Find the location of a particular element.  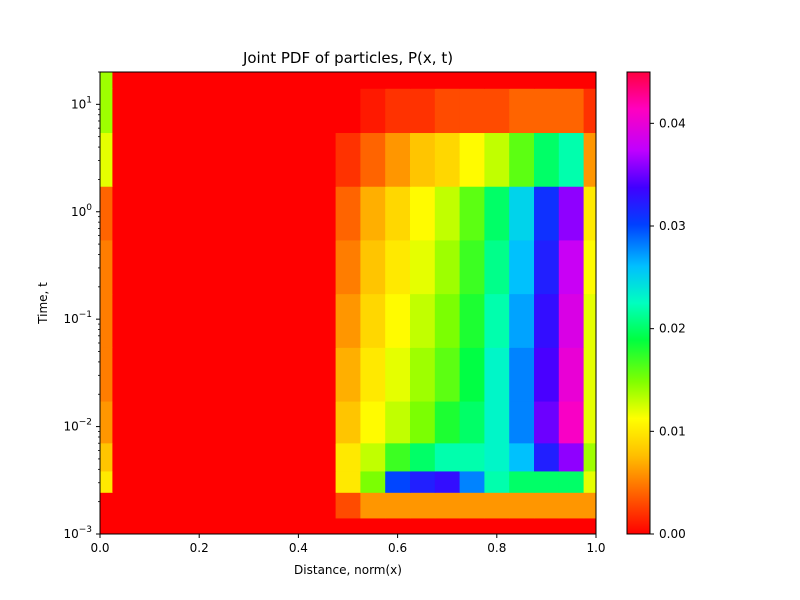

y-tick-label: 10−2 is located at coordinates (77, 426).